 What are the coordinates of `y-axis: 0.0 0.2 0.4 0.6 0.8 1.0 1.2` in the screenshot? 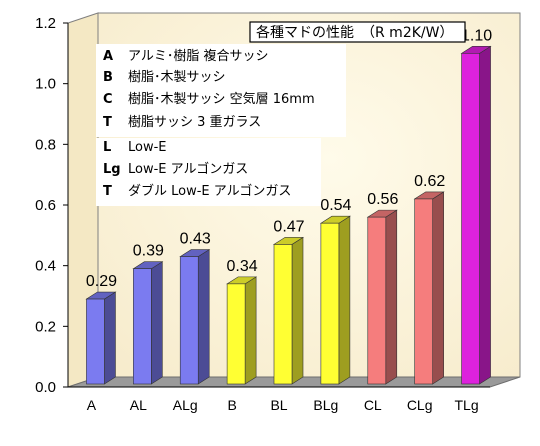 It's located at (52, 205).